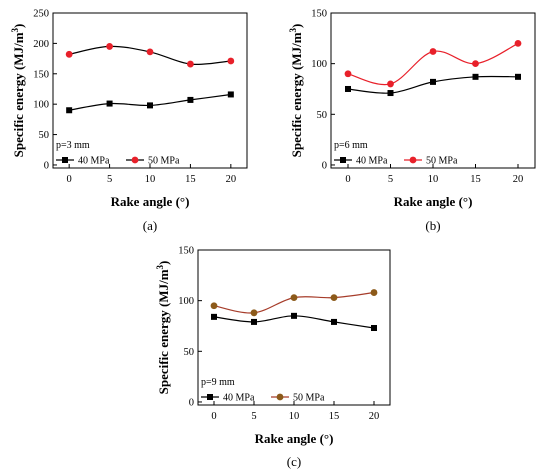 This screenshot has height=473, width=550. I want to click on panel-b-markers, so click(433, 68).